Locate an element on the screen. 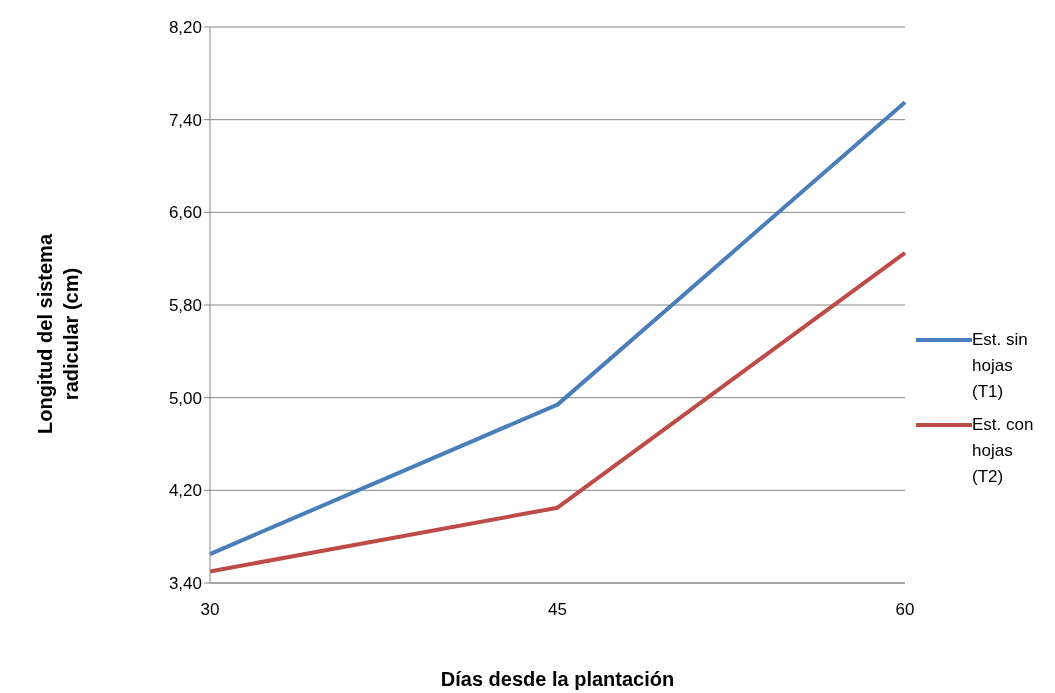  y-tick-label: 5,80 is located at coordinates (185, 306).